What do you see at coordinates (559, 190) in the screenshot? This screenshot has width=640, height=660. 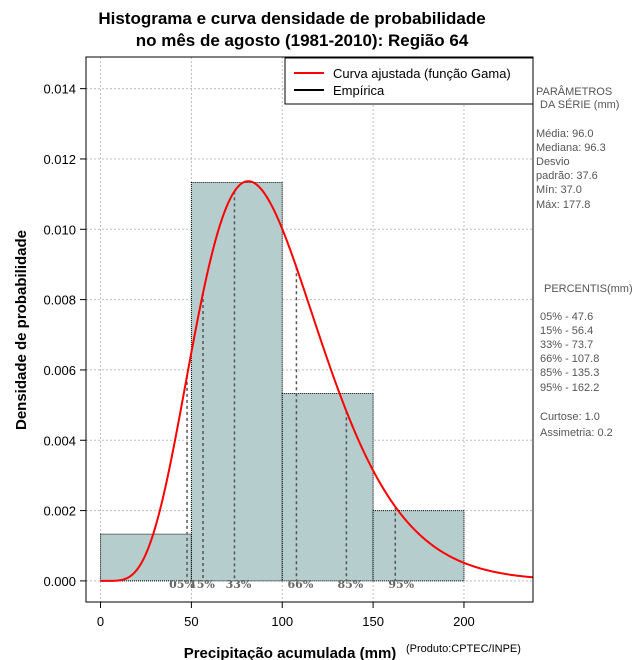 I see `param-min: Mín: 37.0` at bounding box center [559, 190].